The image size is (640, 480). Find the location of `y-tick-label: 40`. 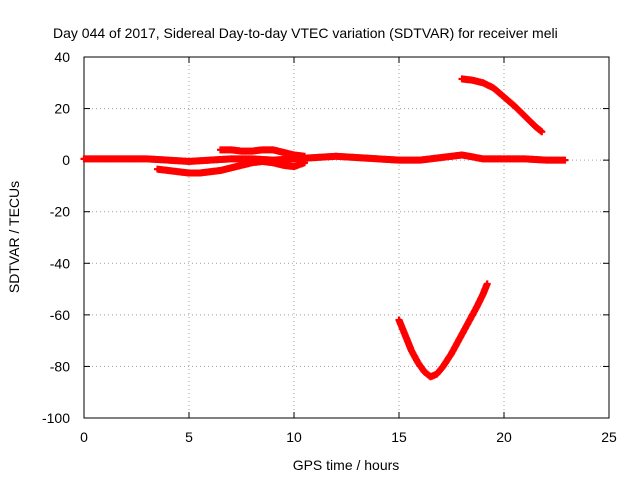

y-tick-label: 40 is located at coordinates (62, 57).